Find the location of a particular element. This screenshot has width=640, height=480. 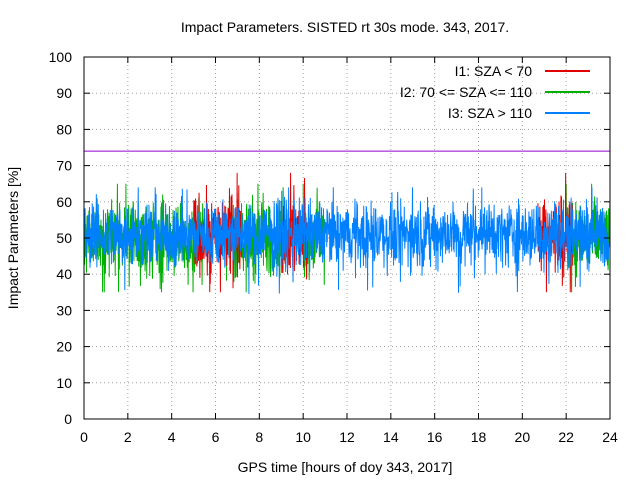

x-tick-label-11: 22 is located at coordinates (566, 437).